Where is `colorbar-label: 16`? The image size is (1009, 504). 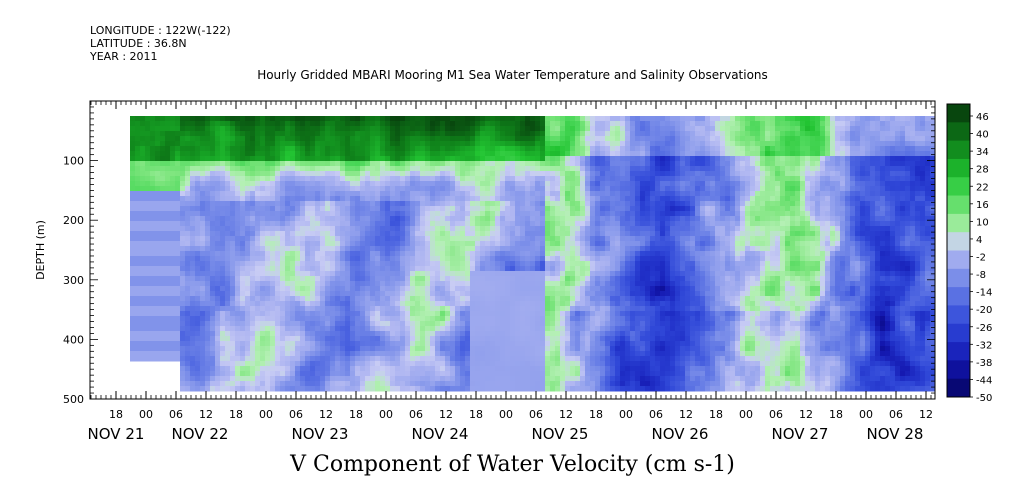 colorbar-label: 16 is located at coordinates (982, 205).